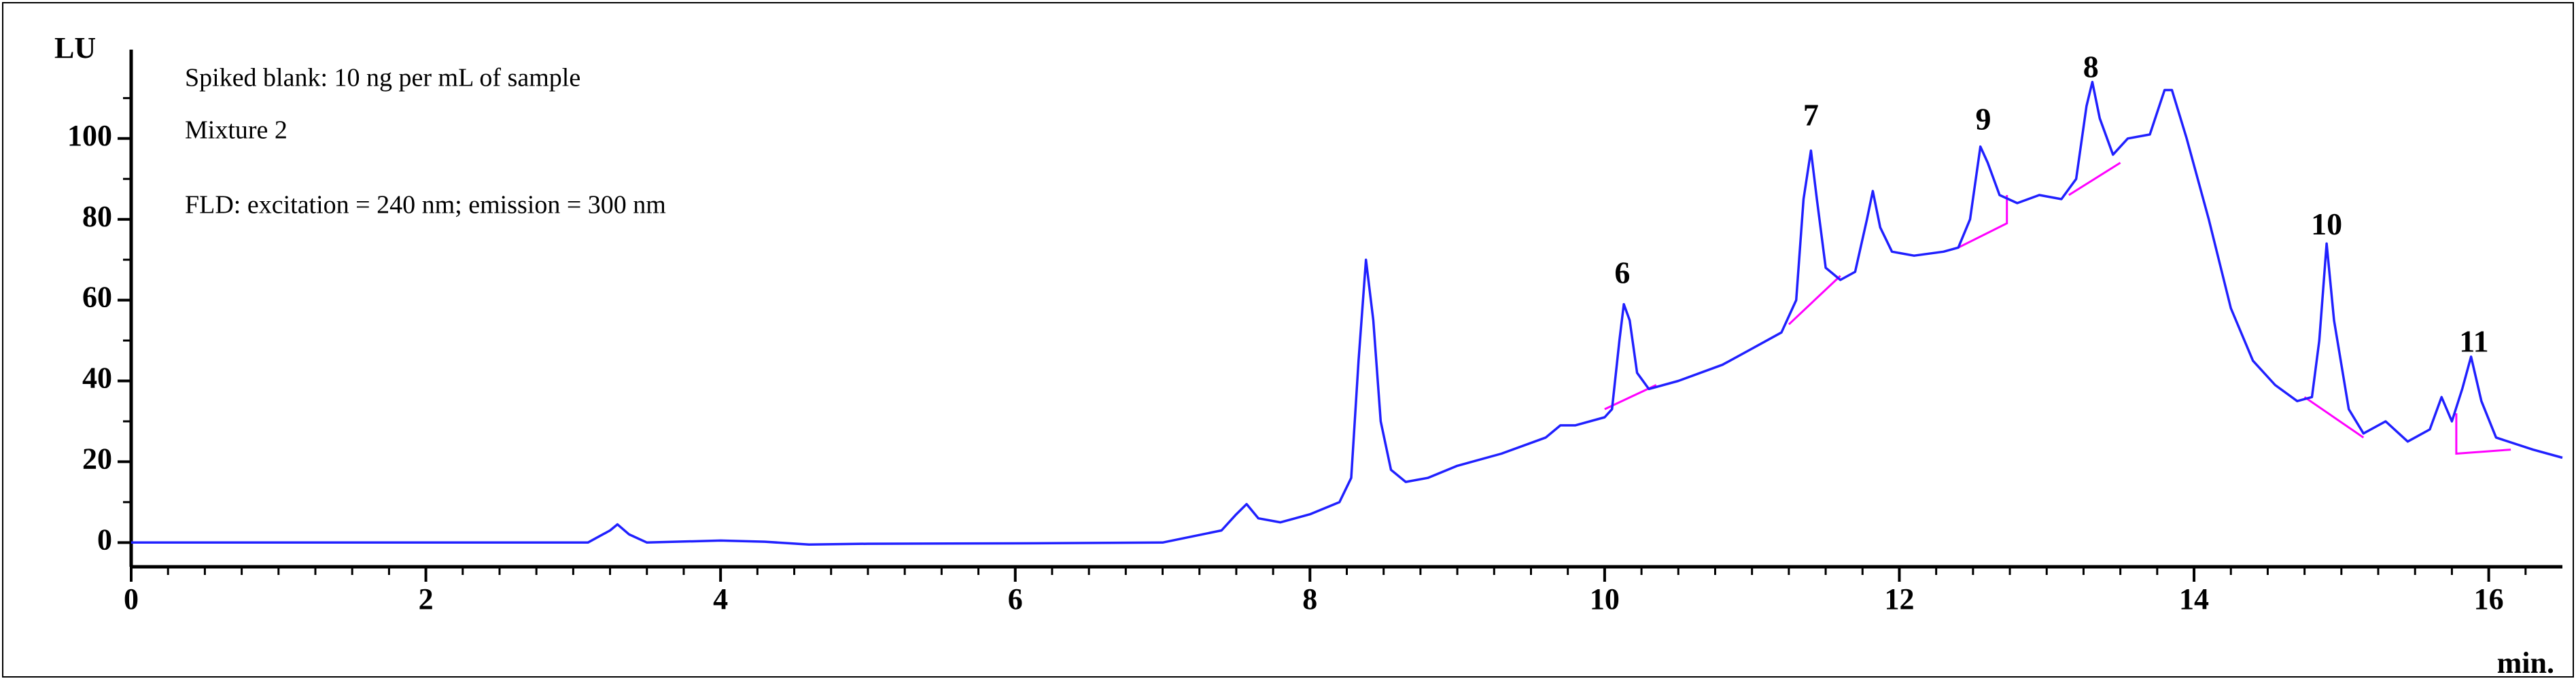  What do you see at coordinates (1811, 115) in the screenshot?
I see `peak-label: 7` at bounding box center [1811, 115].